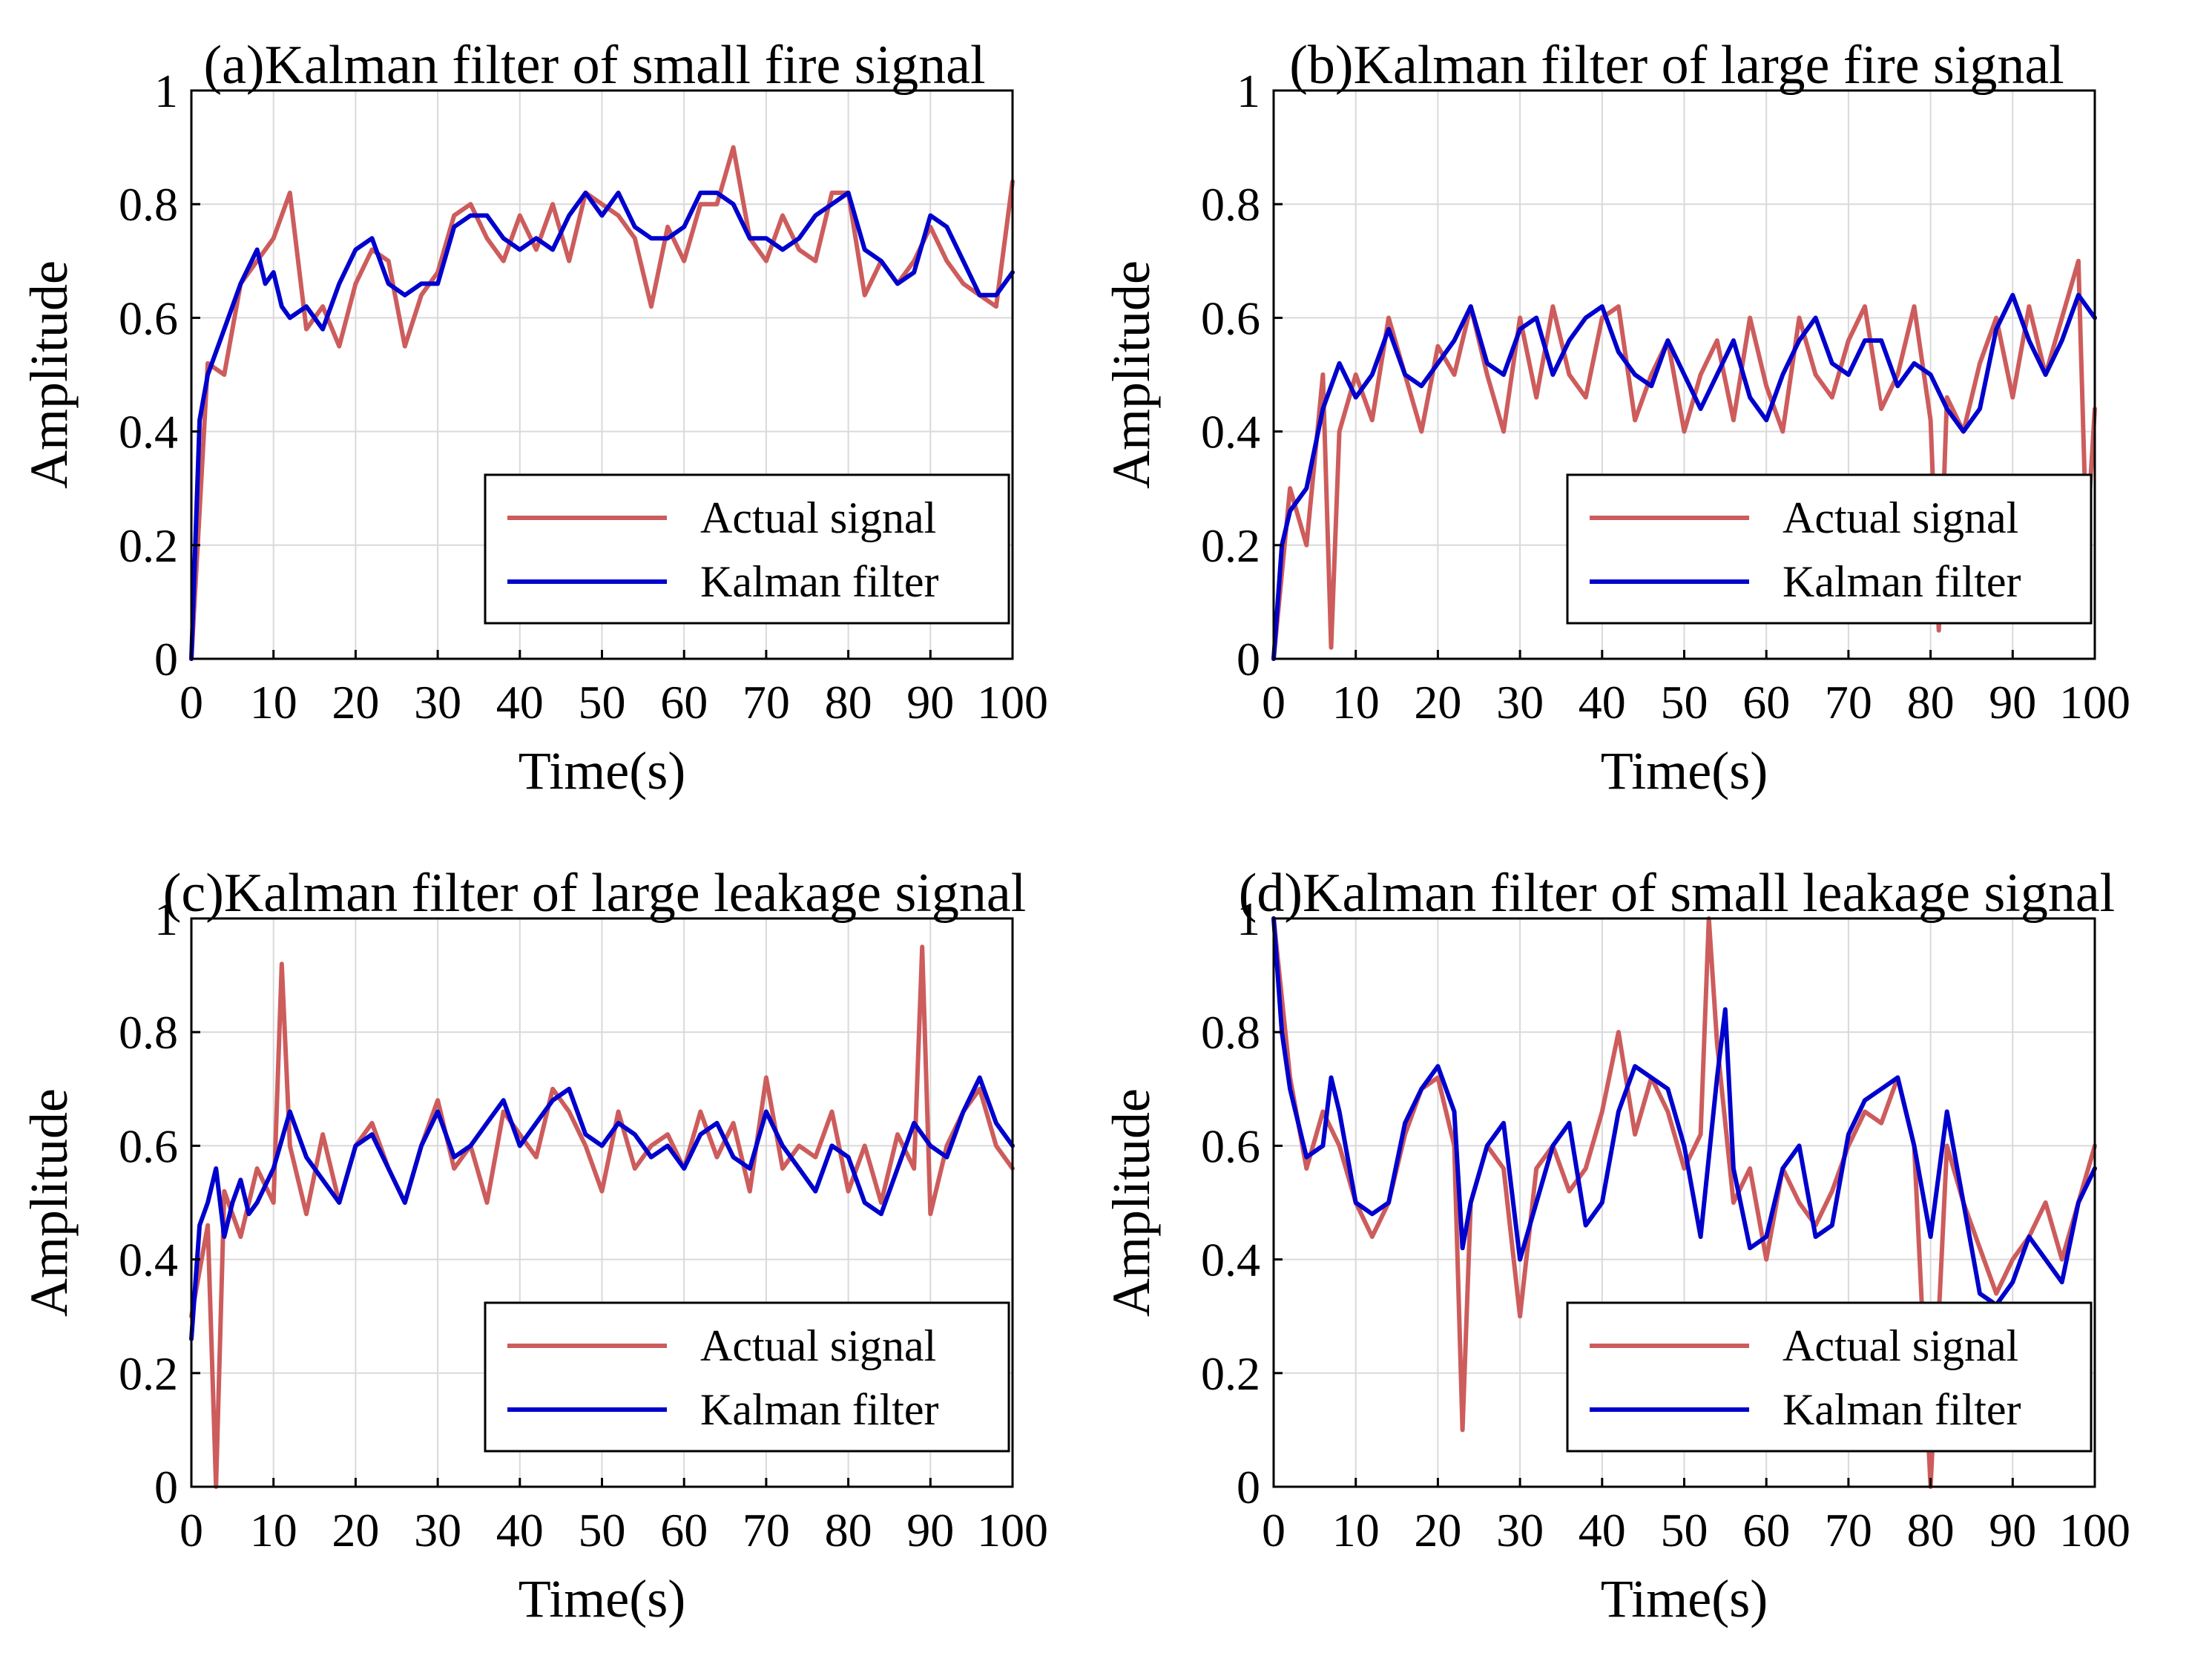 This screenshot has width=2212, height=1670. I want to click on chart-title: (c)Kalman filter of large leakage signal, so click(595, 893).